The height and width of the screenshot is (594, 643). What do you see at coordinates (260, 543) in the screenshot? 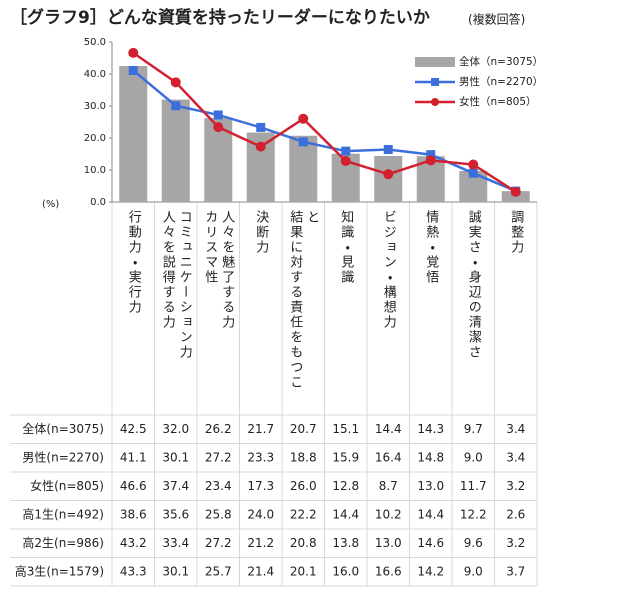
I see `table-cell: 21.2` at bounding box center [260, 543].